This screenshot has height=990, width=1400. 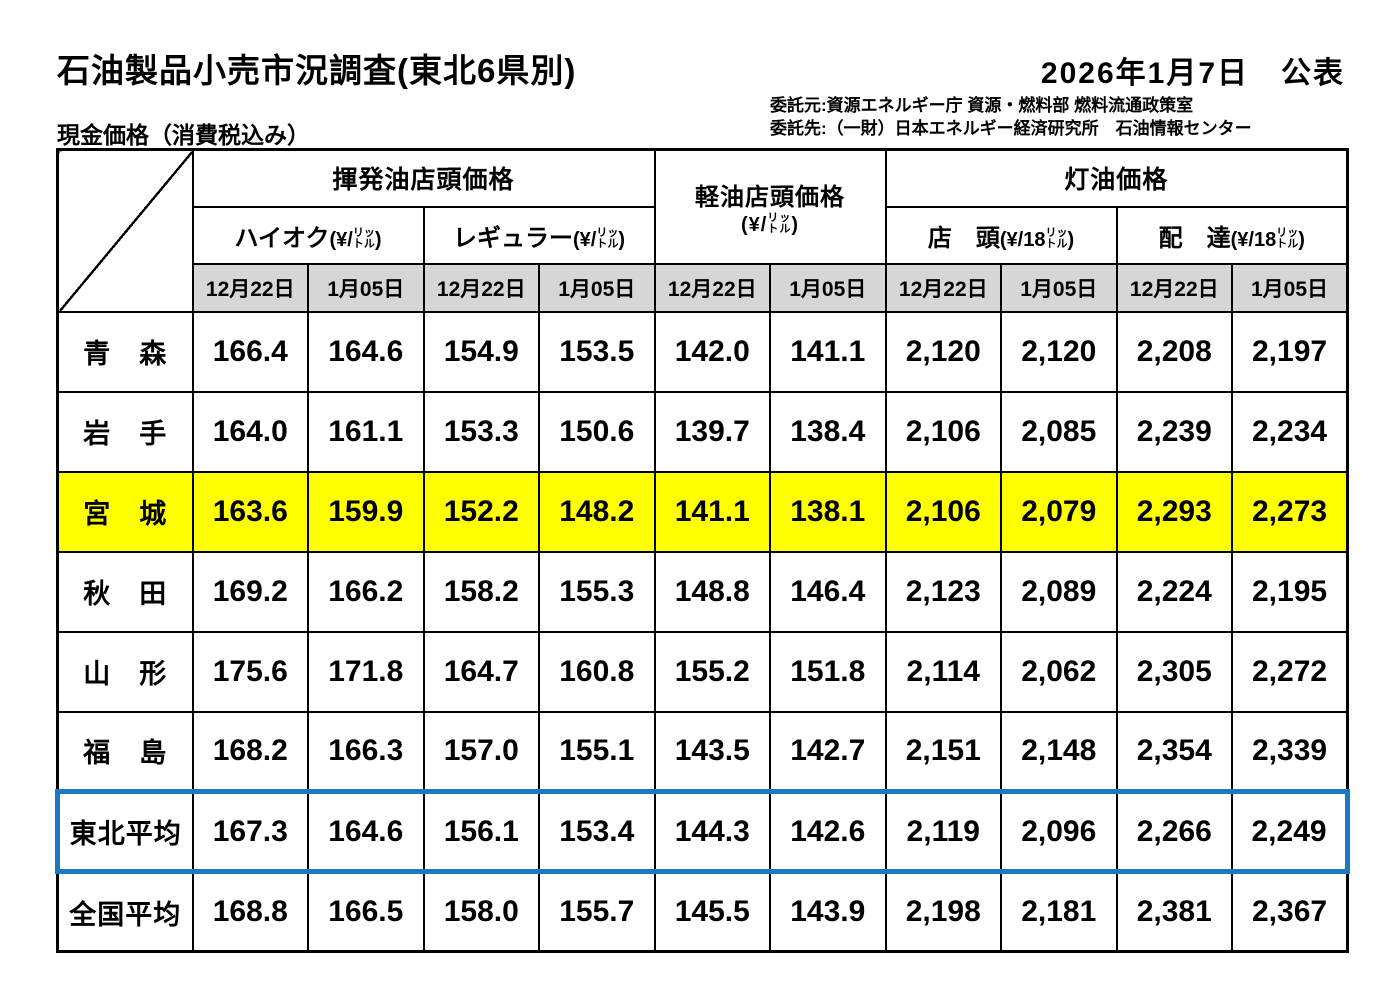 What do you see at coordinates (481, 511) in the screenshot?
I see `price-cell: 152.2` at bounding box center [481, 511].